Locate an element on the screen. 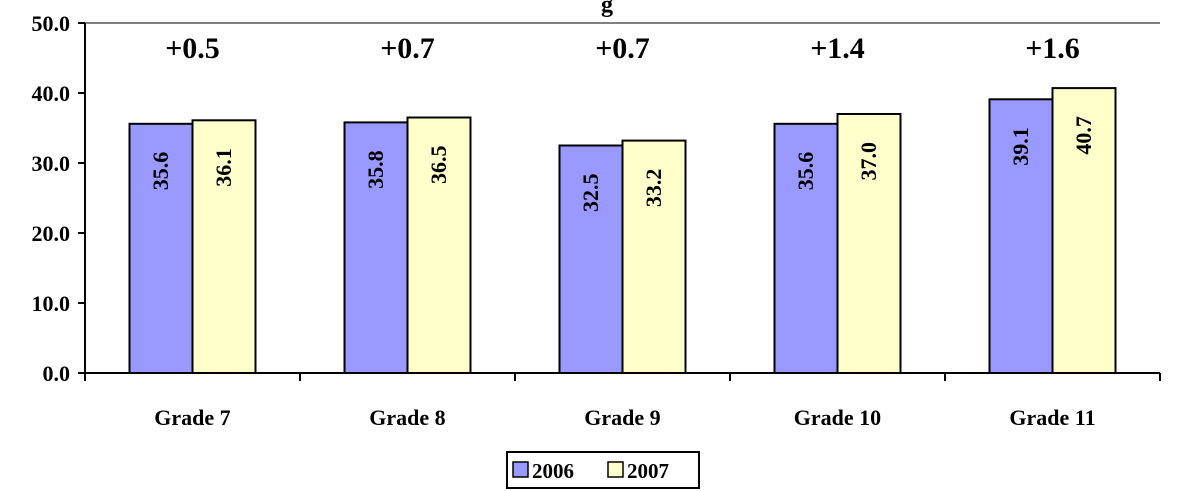 This screenshot has width=1177, height=491. legend-label: 2007 is located at coordinates (648, 471).